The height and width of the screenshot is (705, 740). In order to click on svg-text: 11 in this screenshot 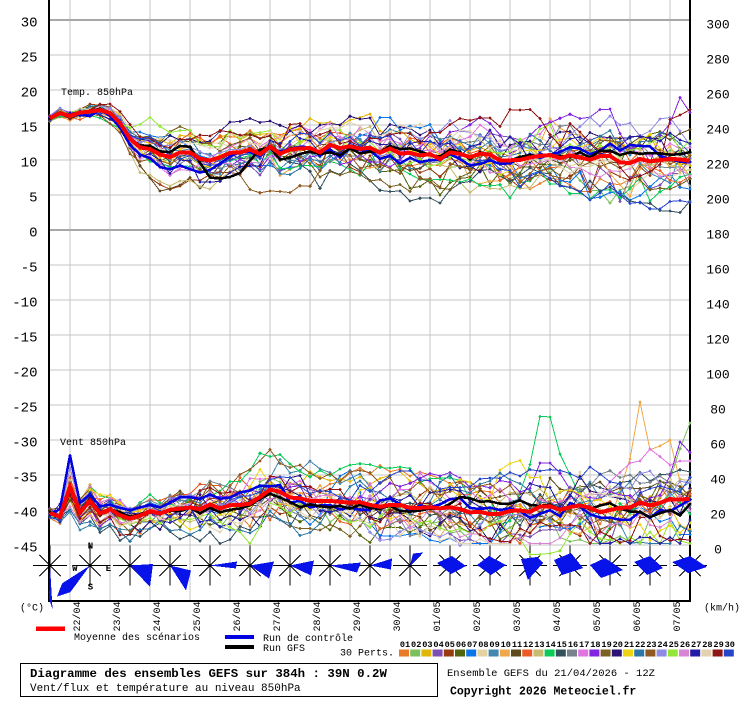, I will do `click(517, 645)`.